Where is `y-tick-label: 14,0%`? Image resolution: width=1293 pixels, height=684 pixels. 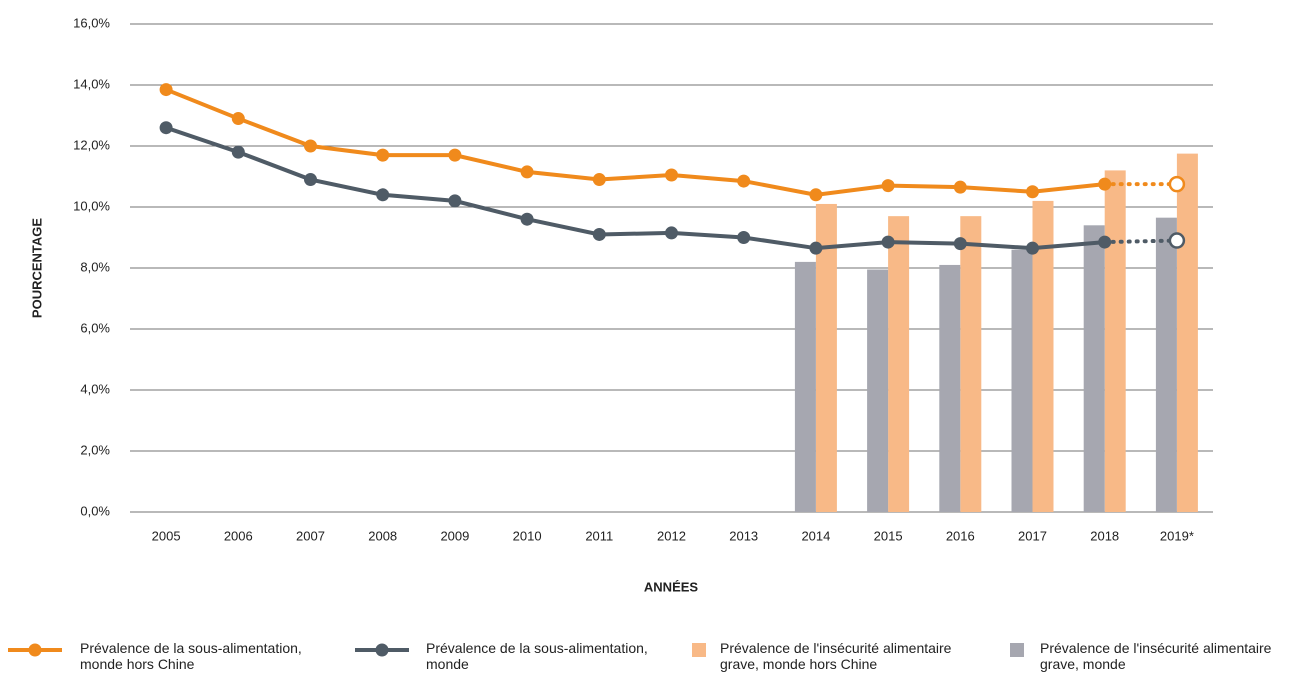
y-tick-label: 14,0% is located at coordinates (91, 83).